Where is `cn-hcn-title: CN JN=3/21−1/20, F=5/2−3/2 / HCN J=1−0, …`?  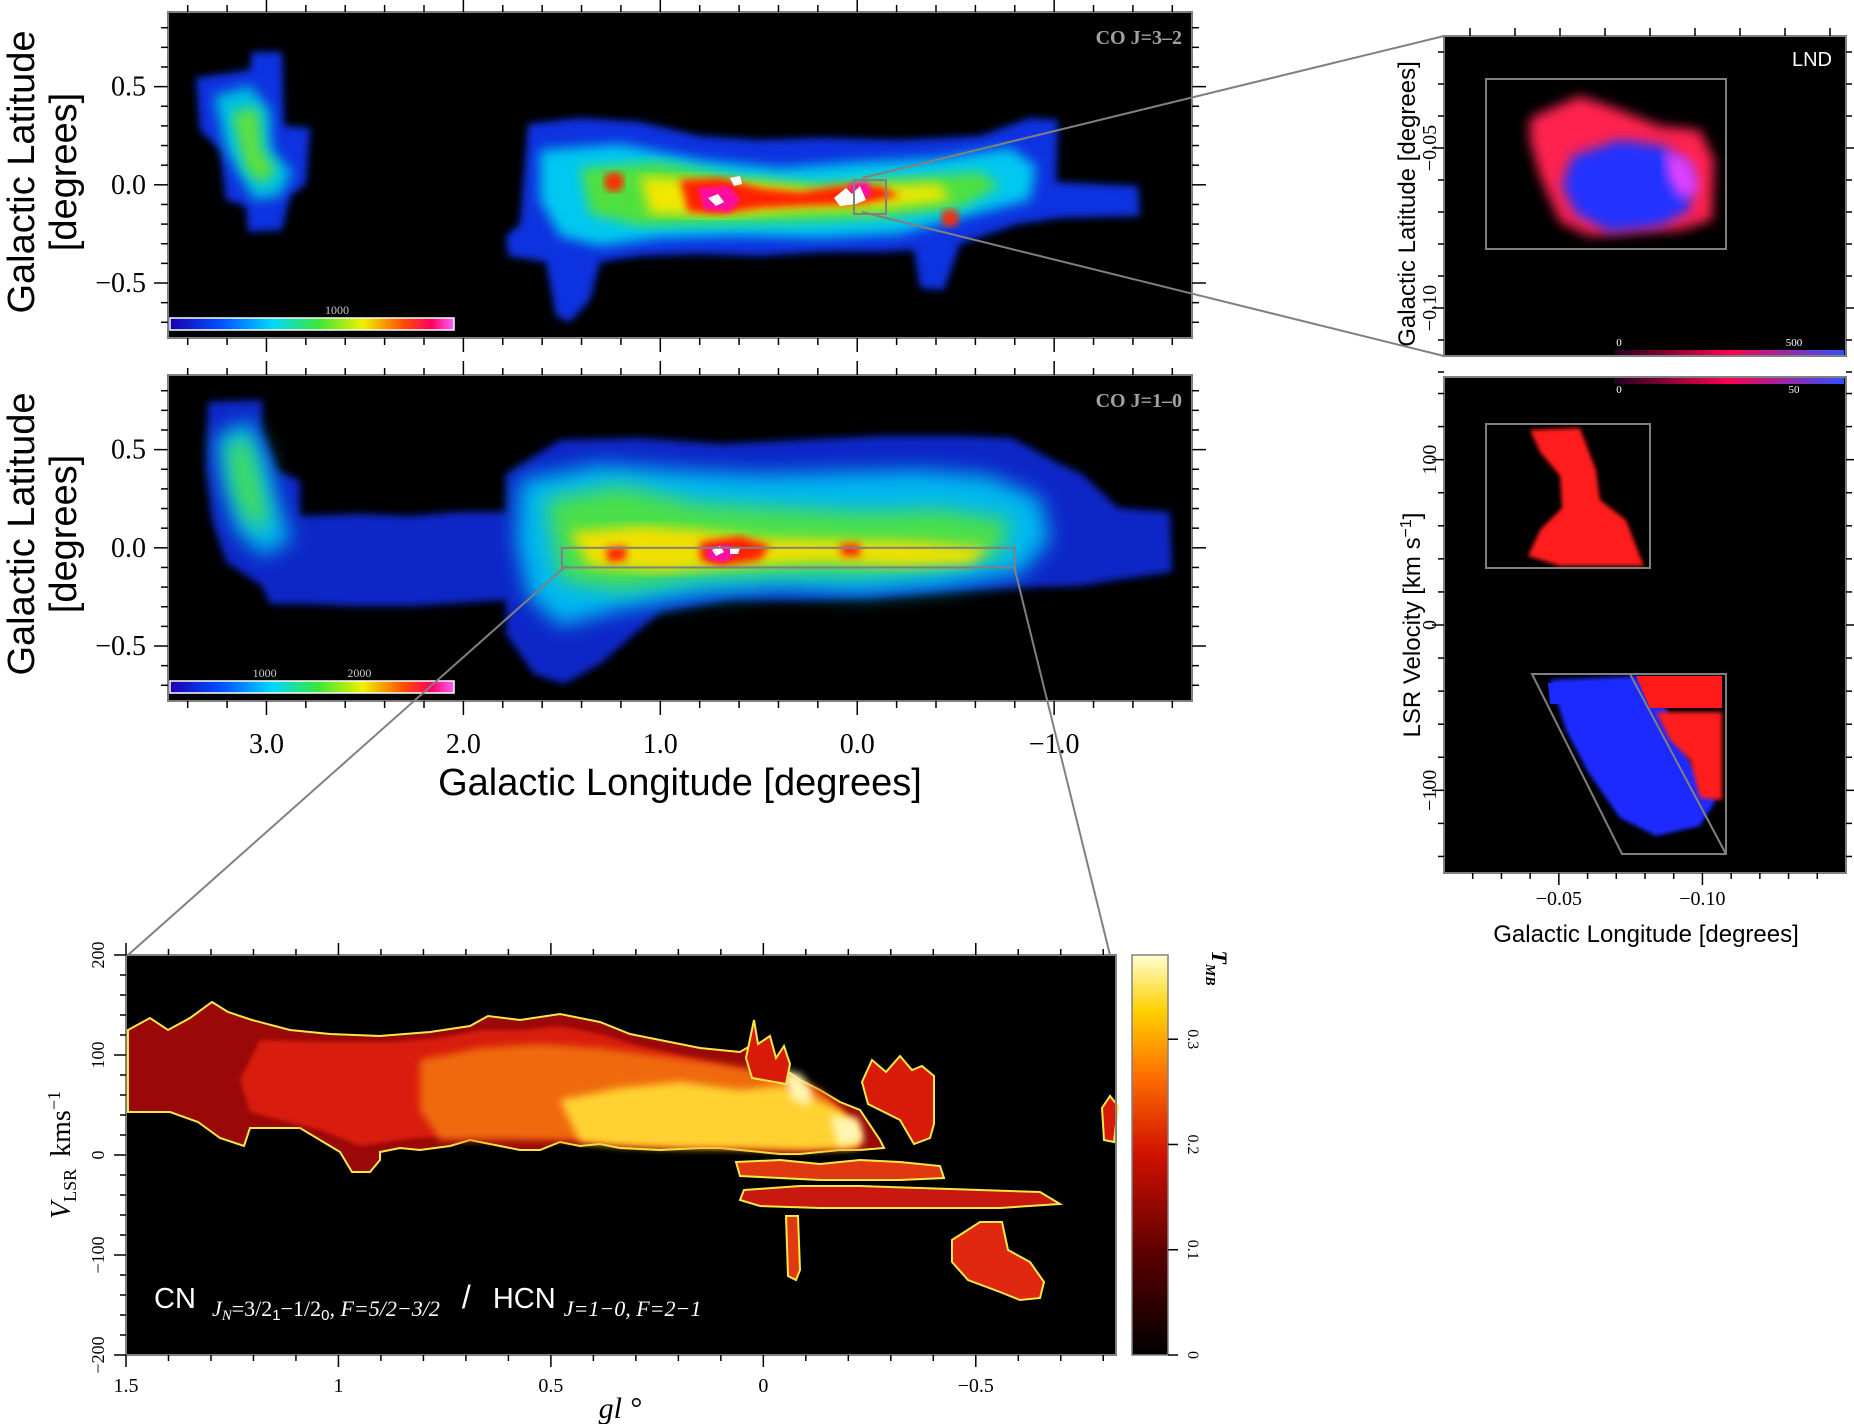
cn-hcn-title: CN JN=3/21−1/20, F=5/2−3/2 / HCN J=1−0, … is located at coordinates (427, 1301).